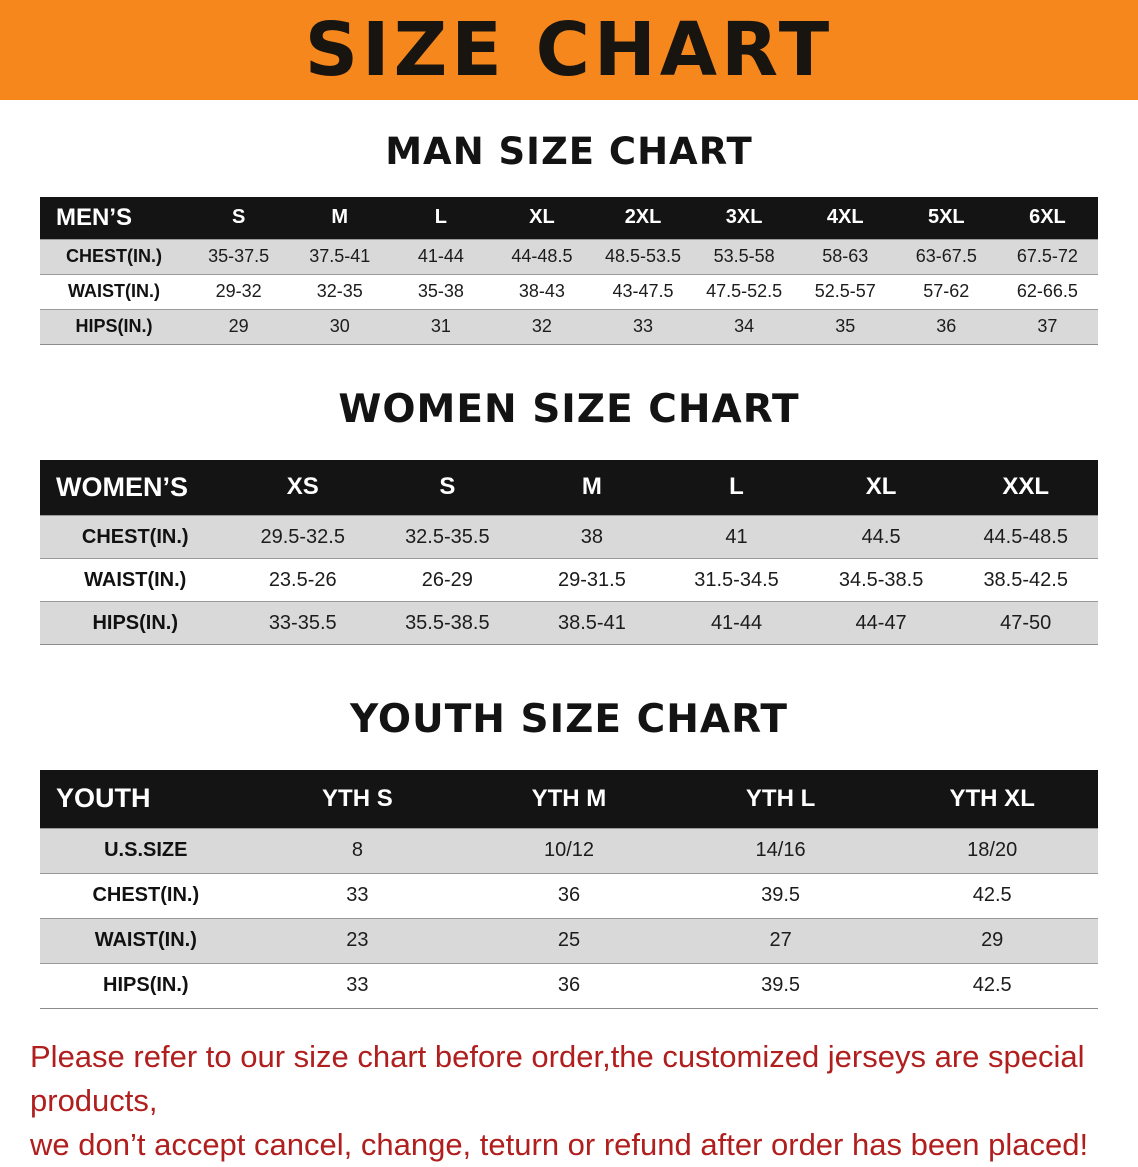 The width and height of the screenshot is (1138, 1167). Describe the element at coordinates (881, 623) in the screenshot. I see `value-cell: 44-47` at that location.